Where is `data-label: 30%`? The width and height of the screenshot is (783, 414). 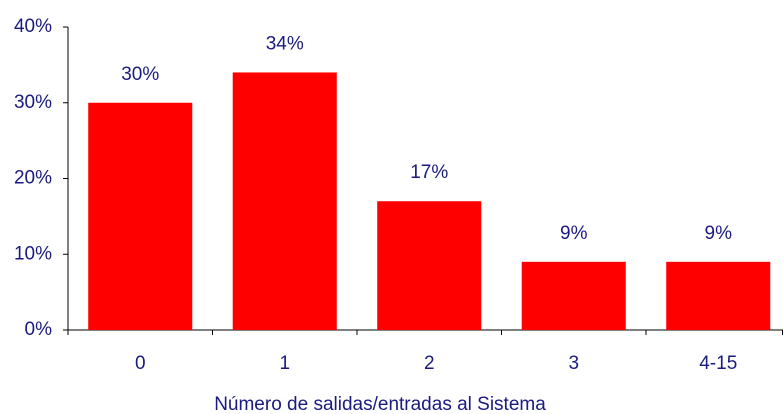 data-label: 30% is located at coordinates (140, 74).